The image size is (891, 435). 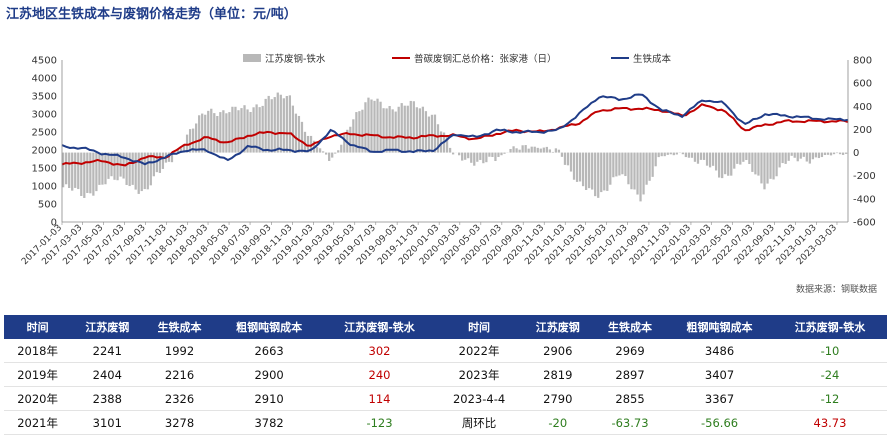 I want to click on table-cell: -12, so click(x=830, y=399).